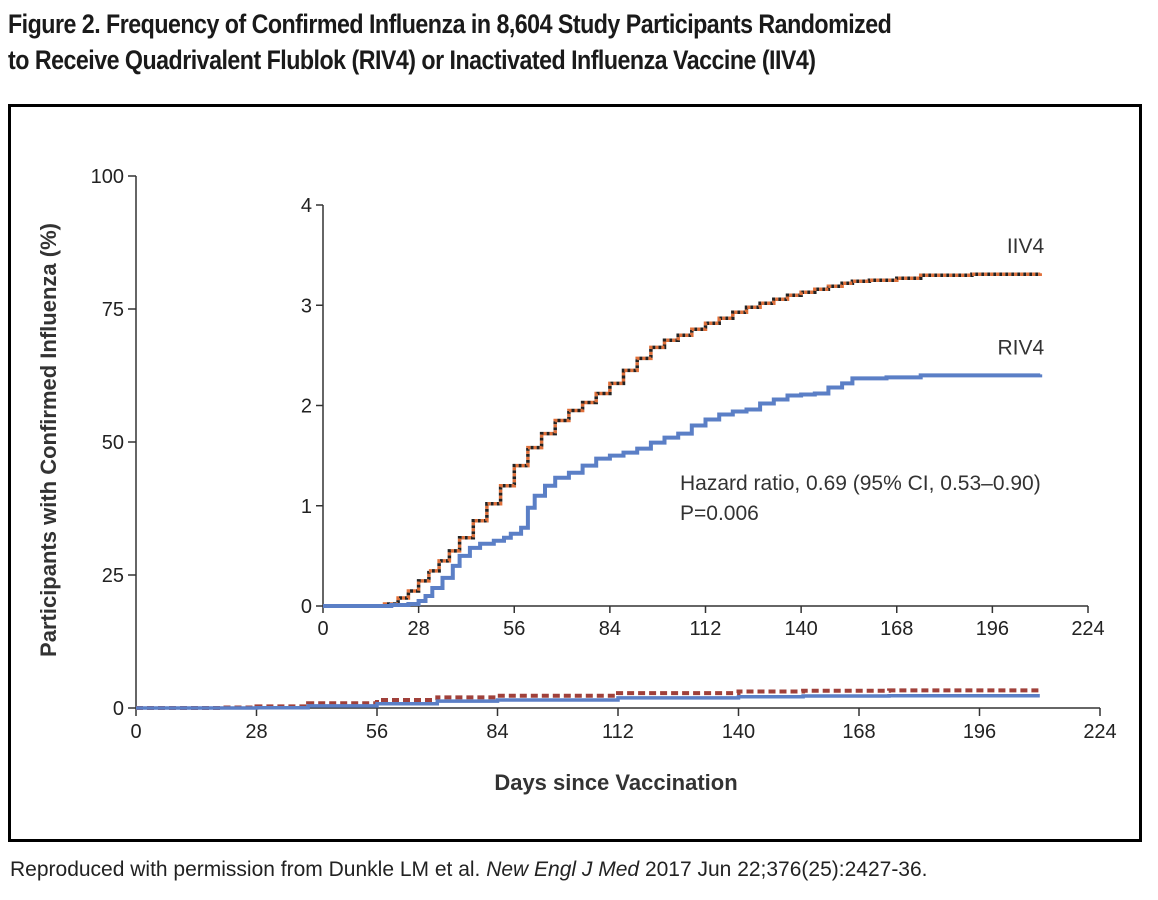  Describe the element at coordinates (306, 507) in the screenshot. I see `inset-y-tick-label: 1` at that location.